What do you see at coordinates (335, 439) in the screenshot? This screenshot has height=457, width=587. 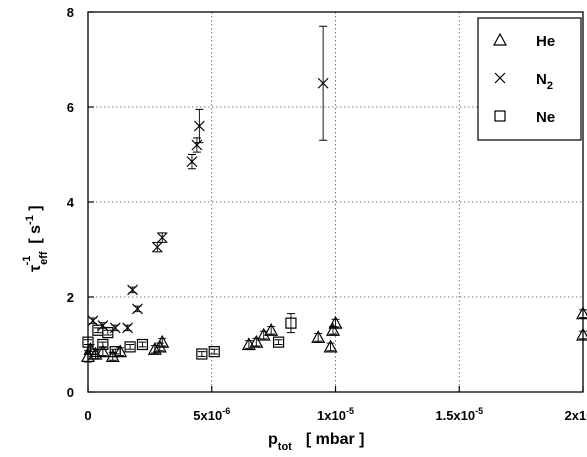 I see `x-axis-label-unit: [ mbar ]` at bounding box center [335, 439].